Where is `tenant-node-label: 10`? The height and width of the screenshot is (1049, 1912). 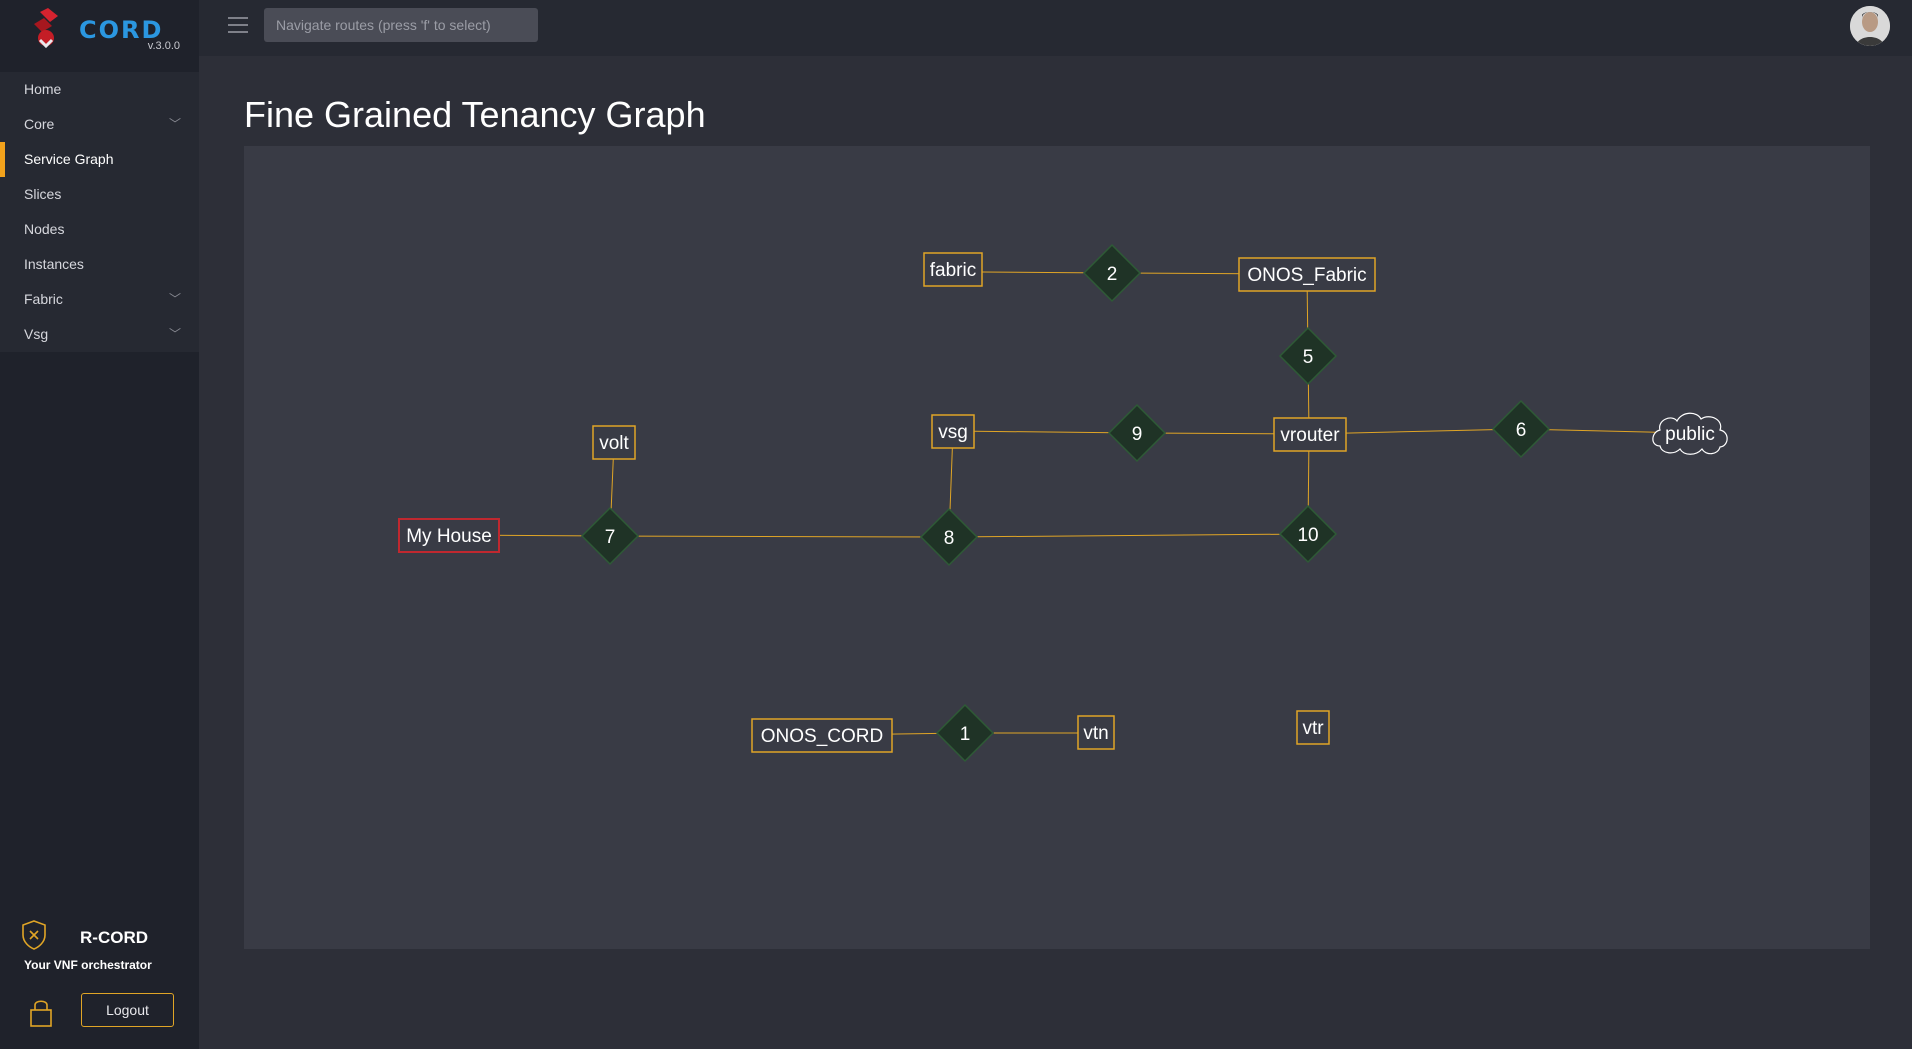 tenant-node-label: 10 is located at coordinates (1307, 535).